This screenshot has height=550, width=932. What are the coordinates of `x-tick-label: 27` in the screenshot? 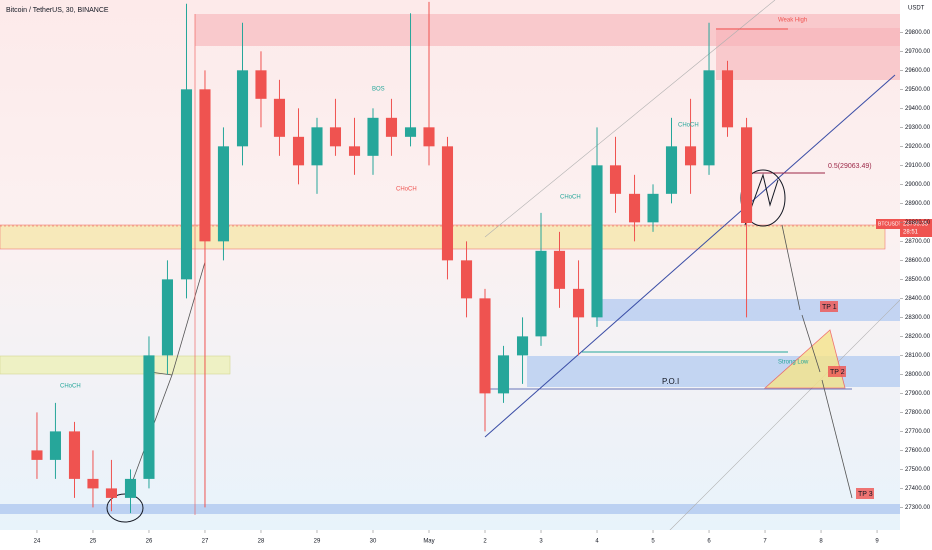 It's located at (205, 542).